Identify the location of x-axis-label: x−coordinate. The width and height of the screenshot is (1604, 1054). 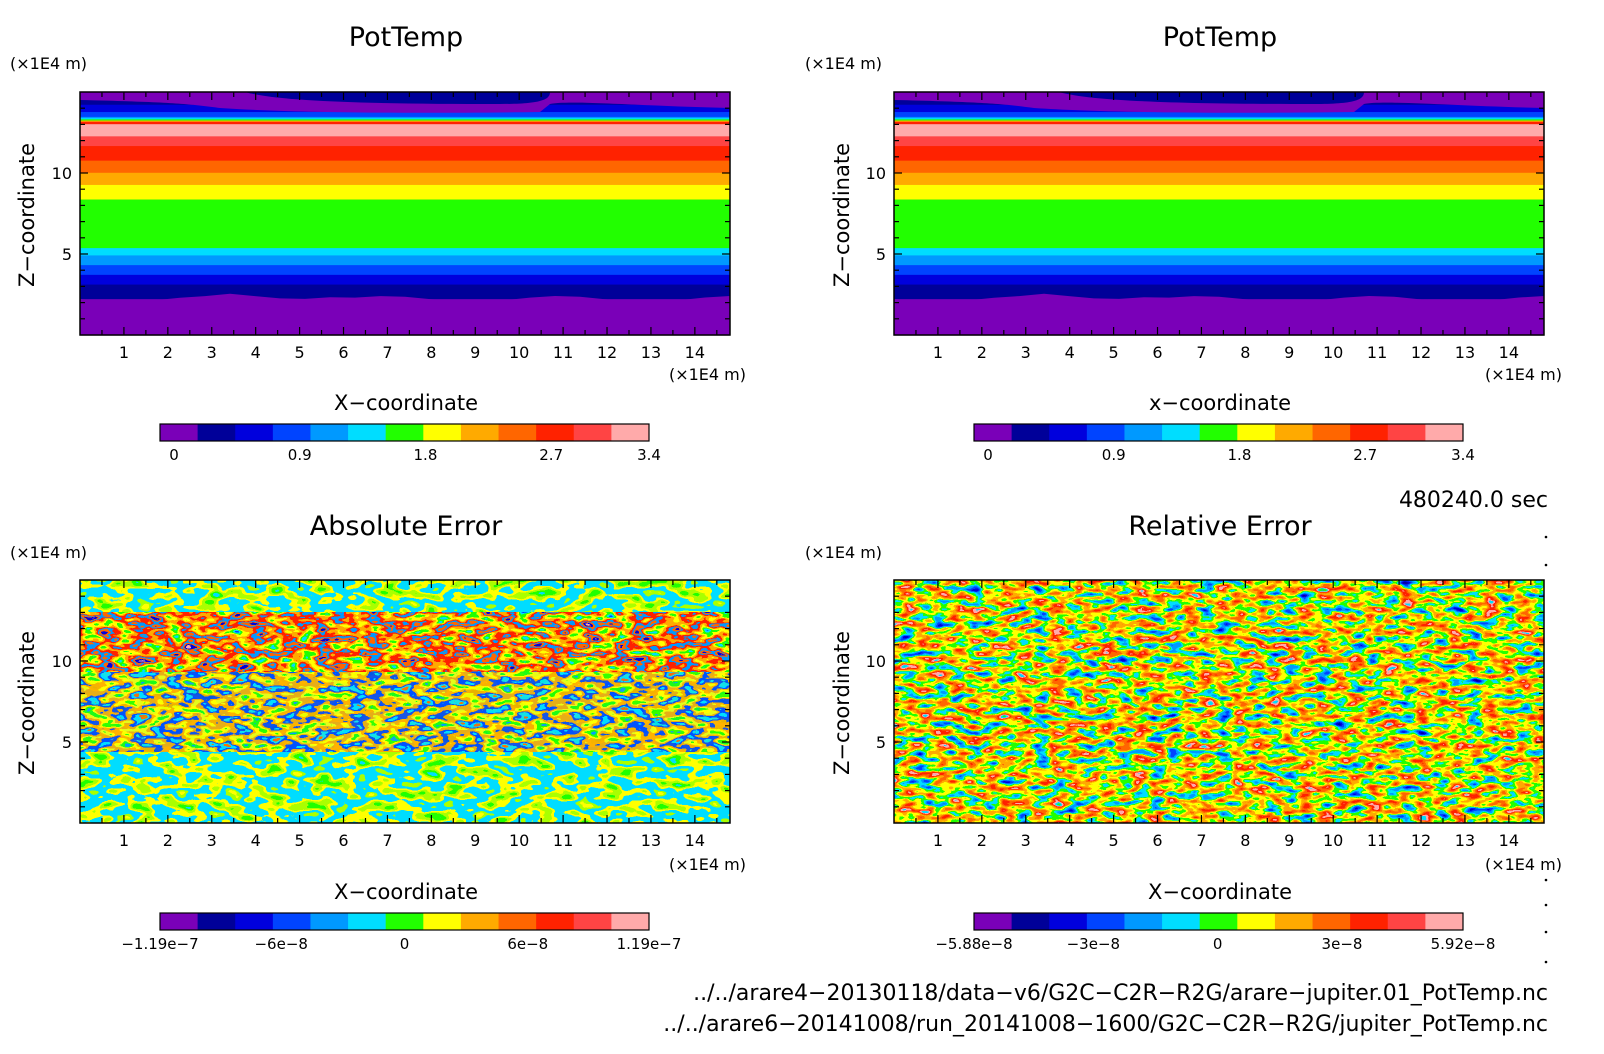
(1220, 403).